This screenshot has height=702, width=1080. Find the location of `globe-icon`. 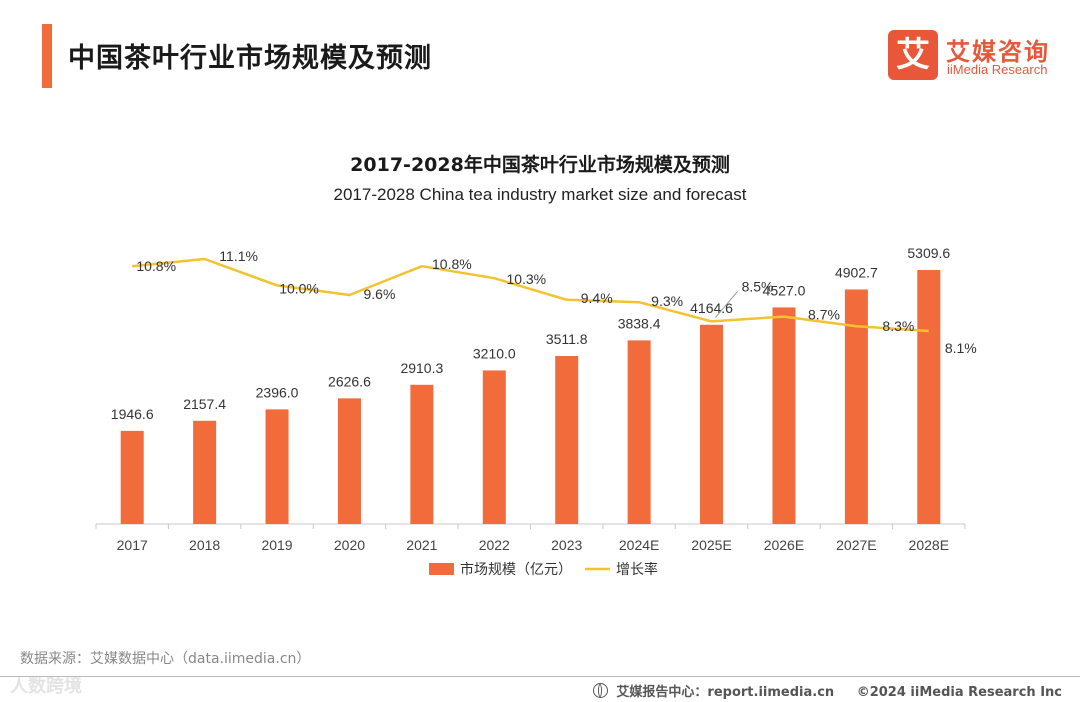

globe-icon is located at coordinates (600, 690).